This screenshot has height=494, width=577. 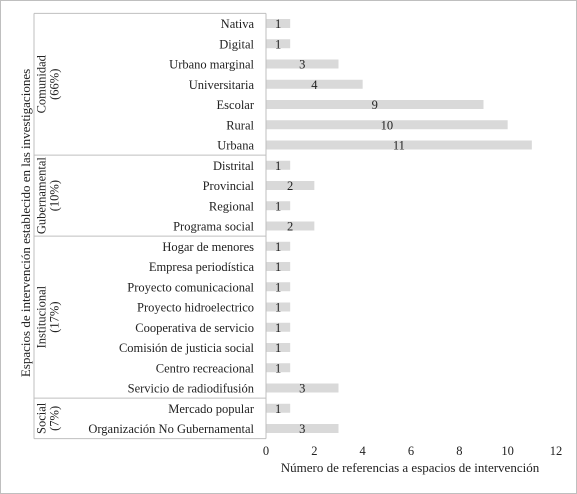 What do you see at coordinates (213, 227) in the screenshot?
I see `category-label: Programa social` at bounding box center [213, 227].